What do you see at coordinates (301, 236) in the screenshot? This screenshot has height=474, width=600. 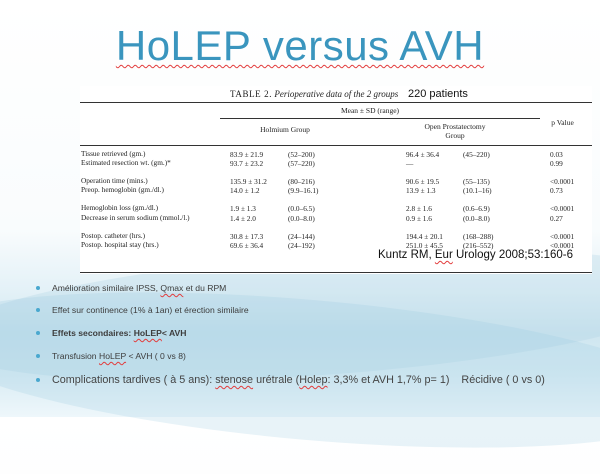 I see `holmium-range: (24–144)` at bounding box center [301, 236].